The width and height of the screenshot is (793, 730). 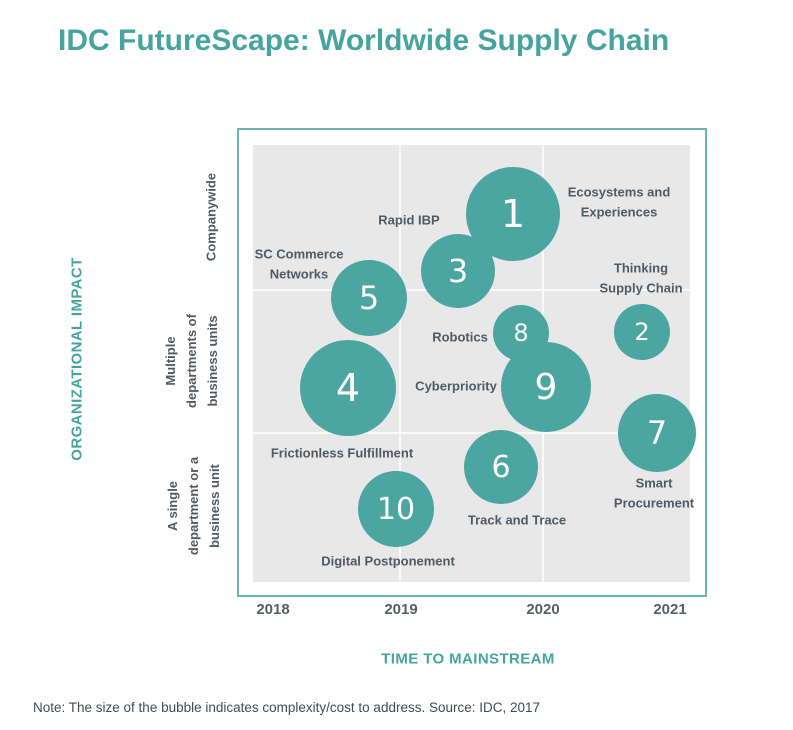 I want to click on bubble-label-thinking-supply-chain: Thinking Supply Chain, so click(x=641, y=278).